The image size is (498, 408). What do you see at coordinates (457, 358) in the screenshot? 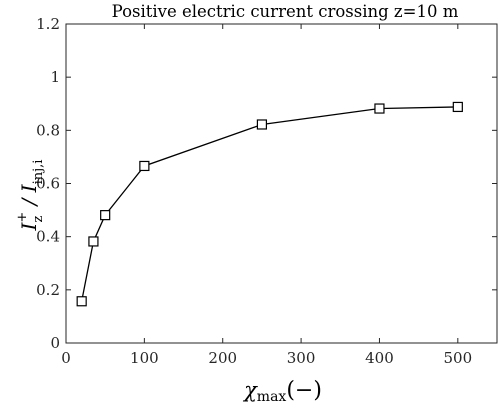
I see `x-tick-label: 500` at bounding box center [457, 358].